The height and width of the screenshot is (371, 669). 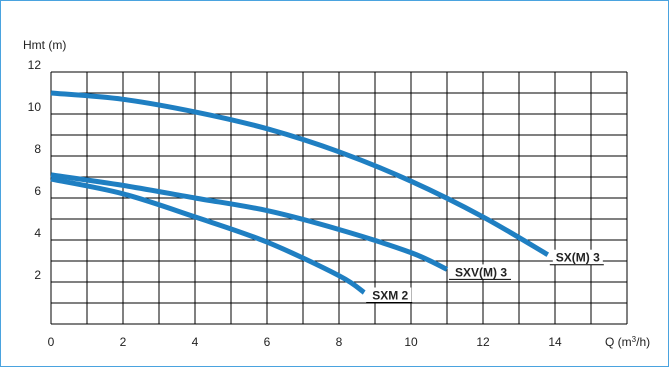 I want to click on curve-label-sx-m-3: SX(M) 3, so click(x=578, y=258).